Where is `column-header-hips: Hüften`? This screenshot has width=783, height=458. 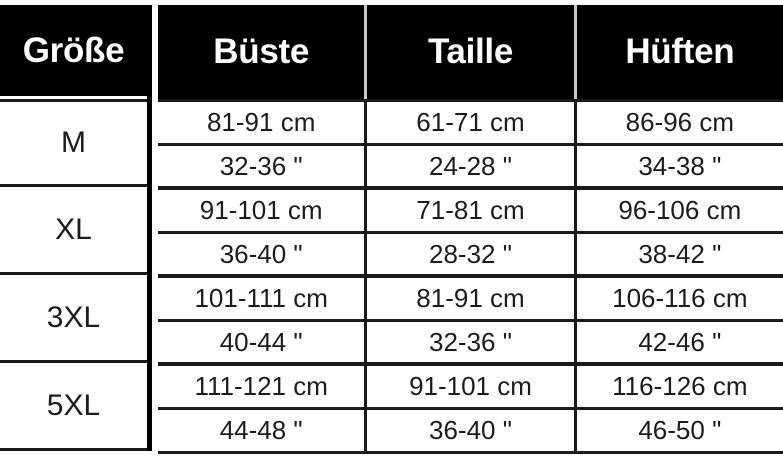
column-header-hips: Hüften is located at coordinates (678, 52).